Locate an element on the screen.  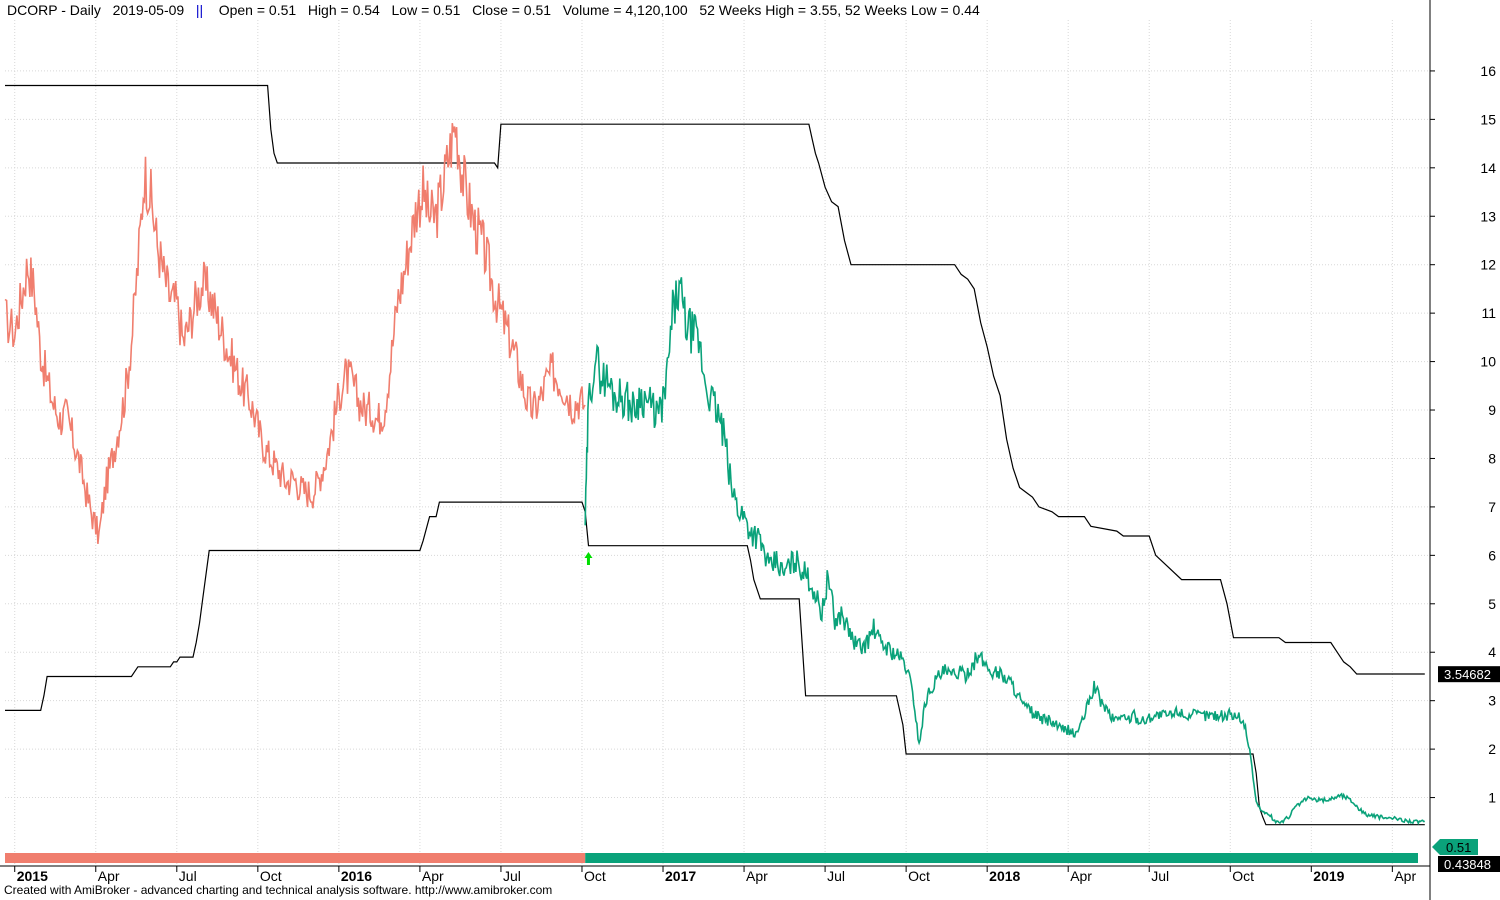
value-labels: 3.54682 0.51 0.43848 is located at coordinates (1466, 769).